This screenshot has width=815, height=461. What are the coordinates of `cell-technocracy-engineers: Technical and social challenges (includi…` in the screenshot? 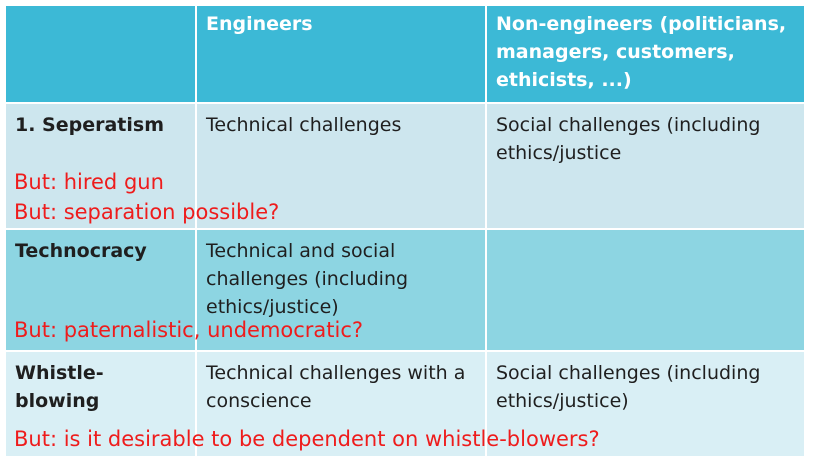 It's located at (340, 291).